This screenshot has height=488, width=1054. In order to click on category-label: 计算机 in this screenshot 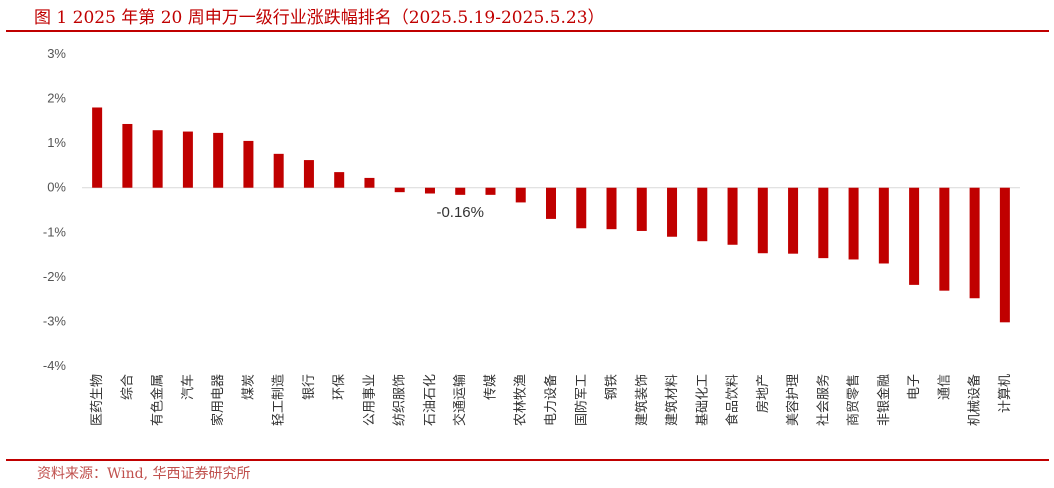, I will do `click(1005, 393)`.